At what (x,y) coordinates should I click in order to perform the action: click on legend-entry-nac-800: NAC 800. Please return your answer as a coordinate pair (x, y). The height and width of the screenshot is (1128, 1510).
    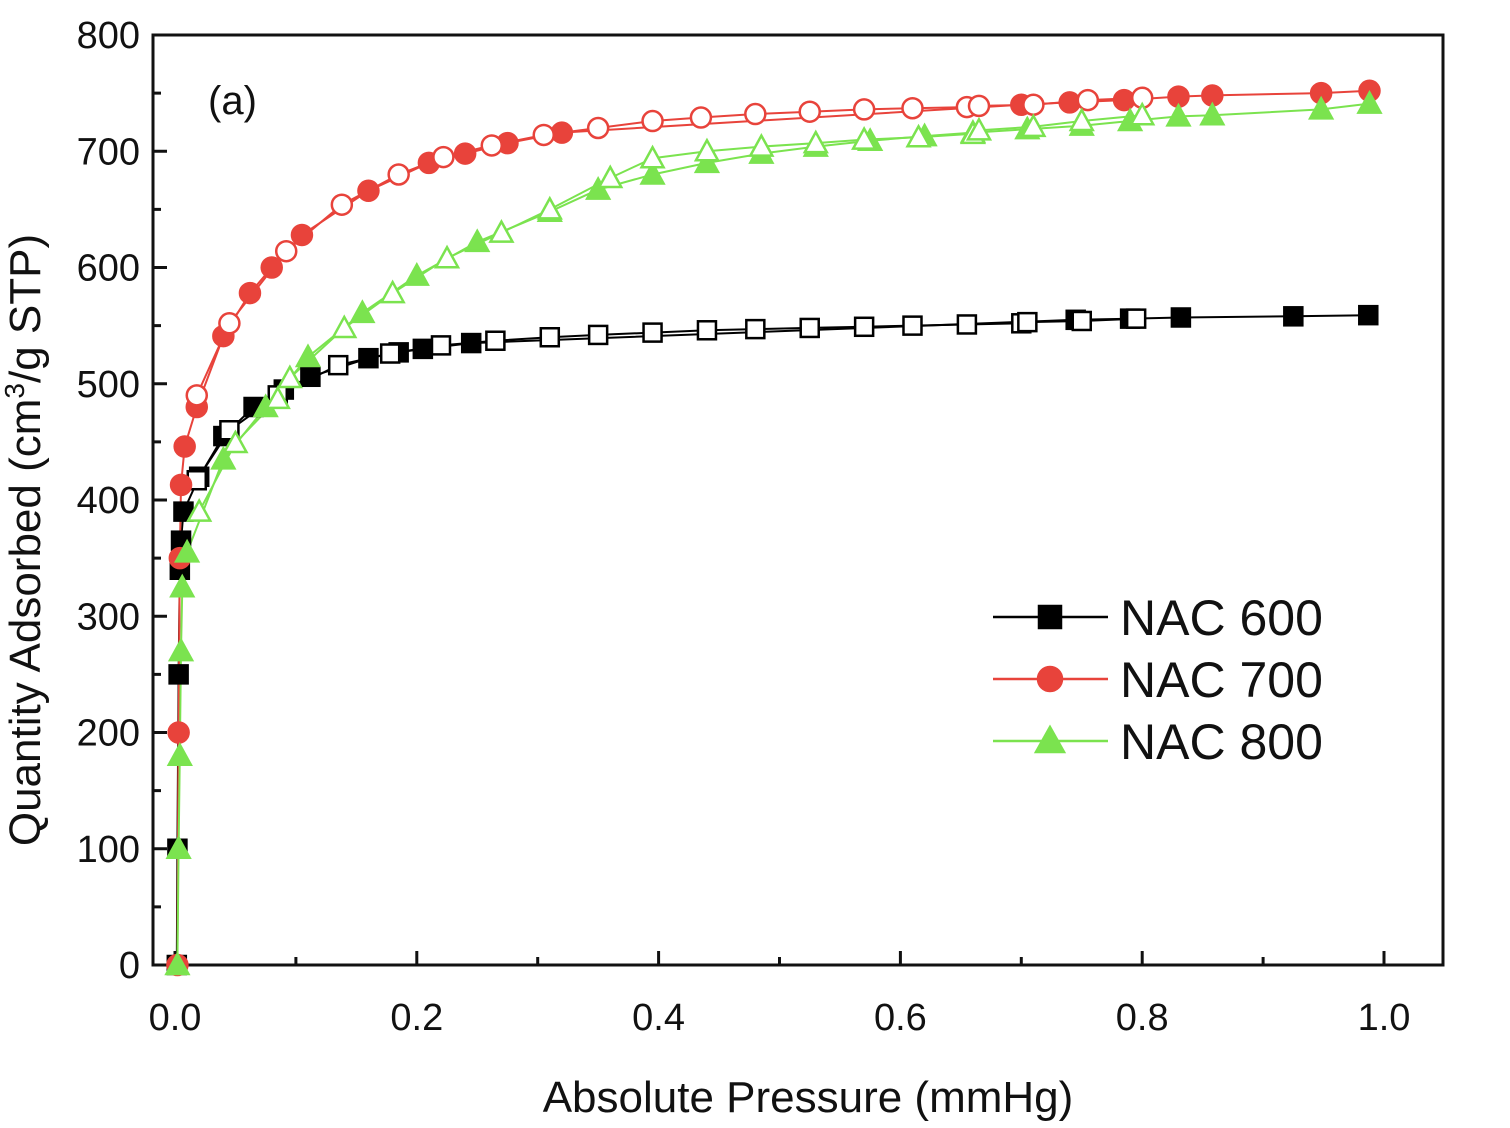
    Looking at the image, I should click on (1158, 742).